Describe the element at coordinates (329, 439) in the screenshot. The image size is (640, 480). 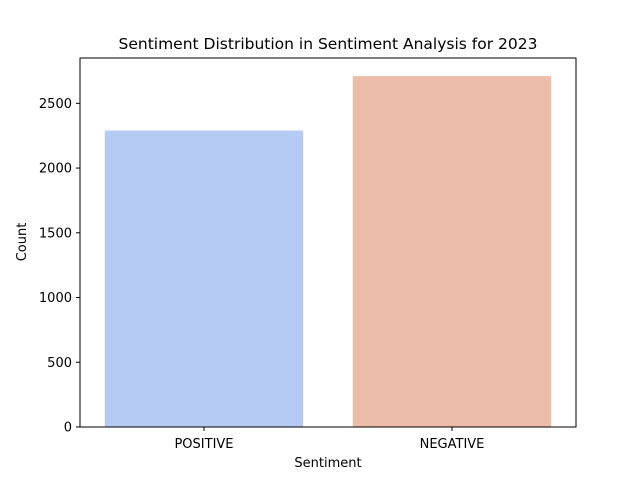
I see `x-axis-ticks: POSITIVE NEGATIVE` at that location.